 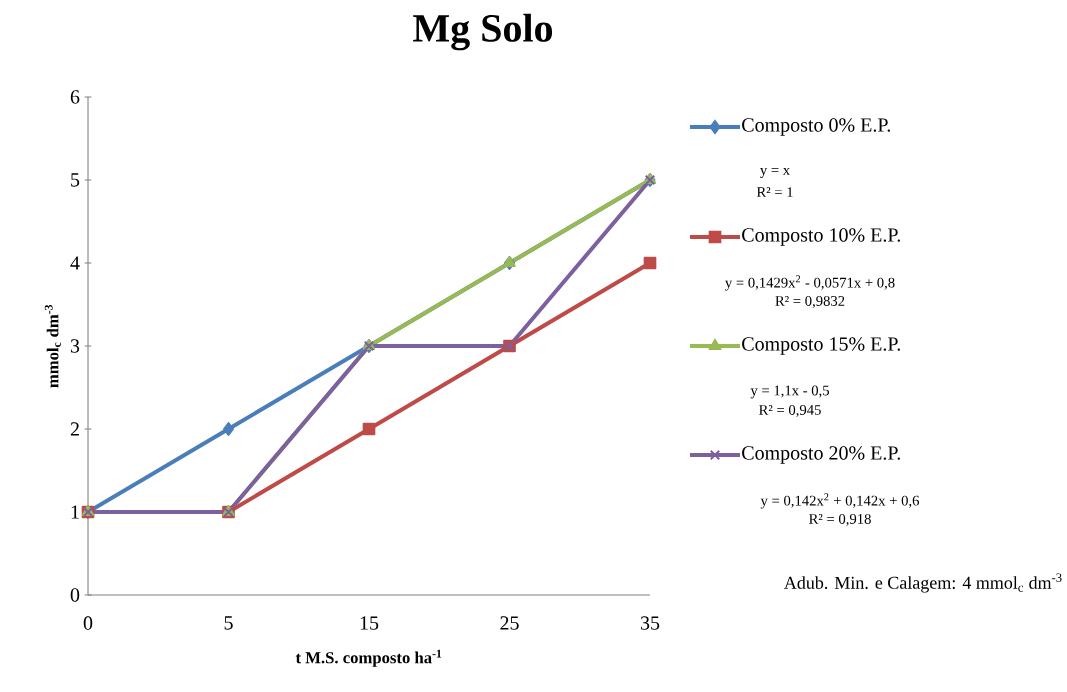 What do you see at coordinates (75, 512) in the screenshot?
I see `y-tick-label: 1` at bounding box center [75, 512].